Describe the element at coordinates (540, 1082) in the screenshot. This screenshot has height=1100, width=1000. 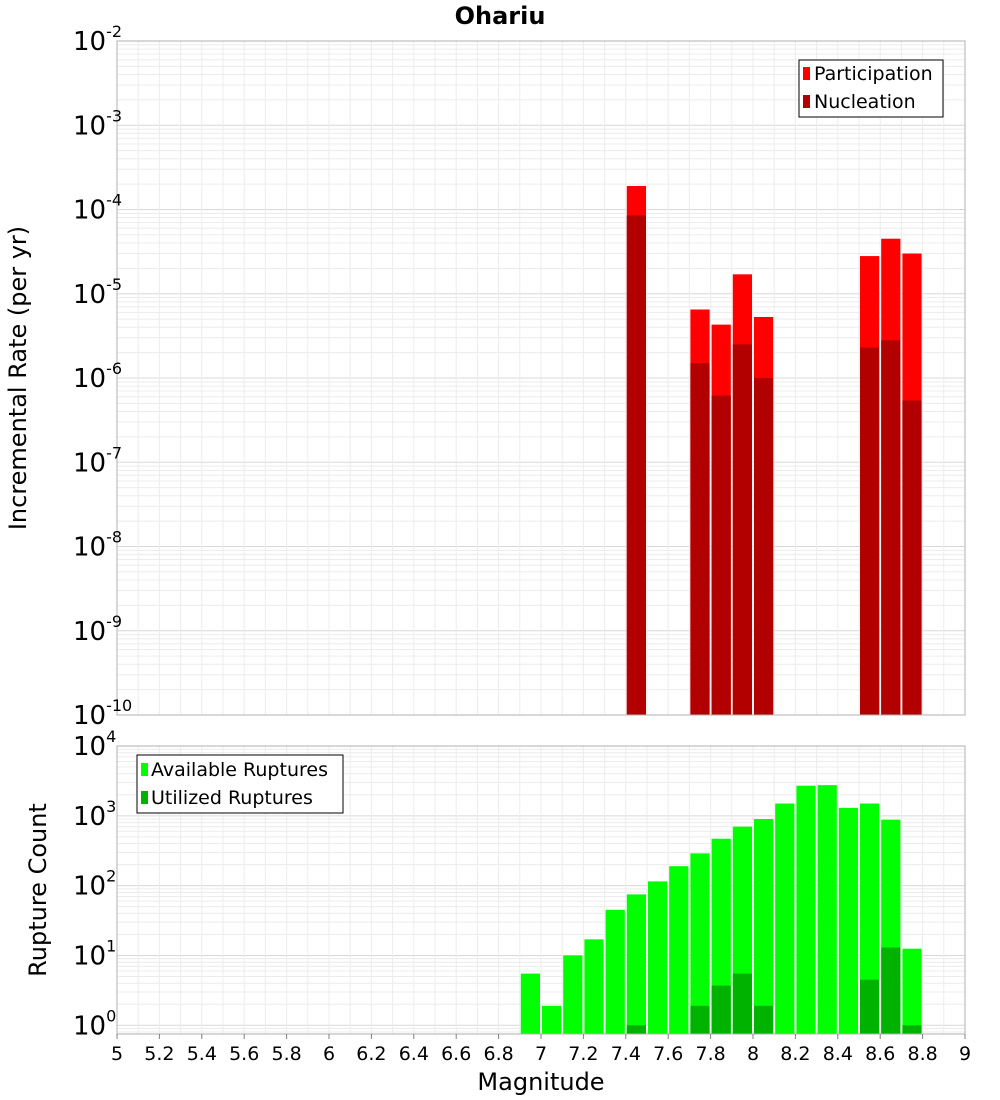
I see `x-axis-label: Magnitude` at that location.